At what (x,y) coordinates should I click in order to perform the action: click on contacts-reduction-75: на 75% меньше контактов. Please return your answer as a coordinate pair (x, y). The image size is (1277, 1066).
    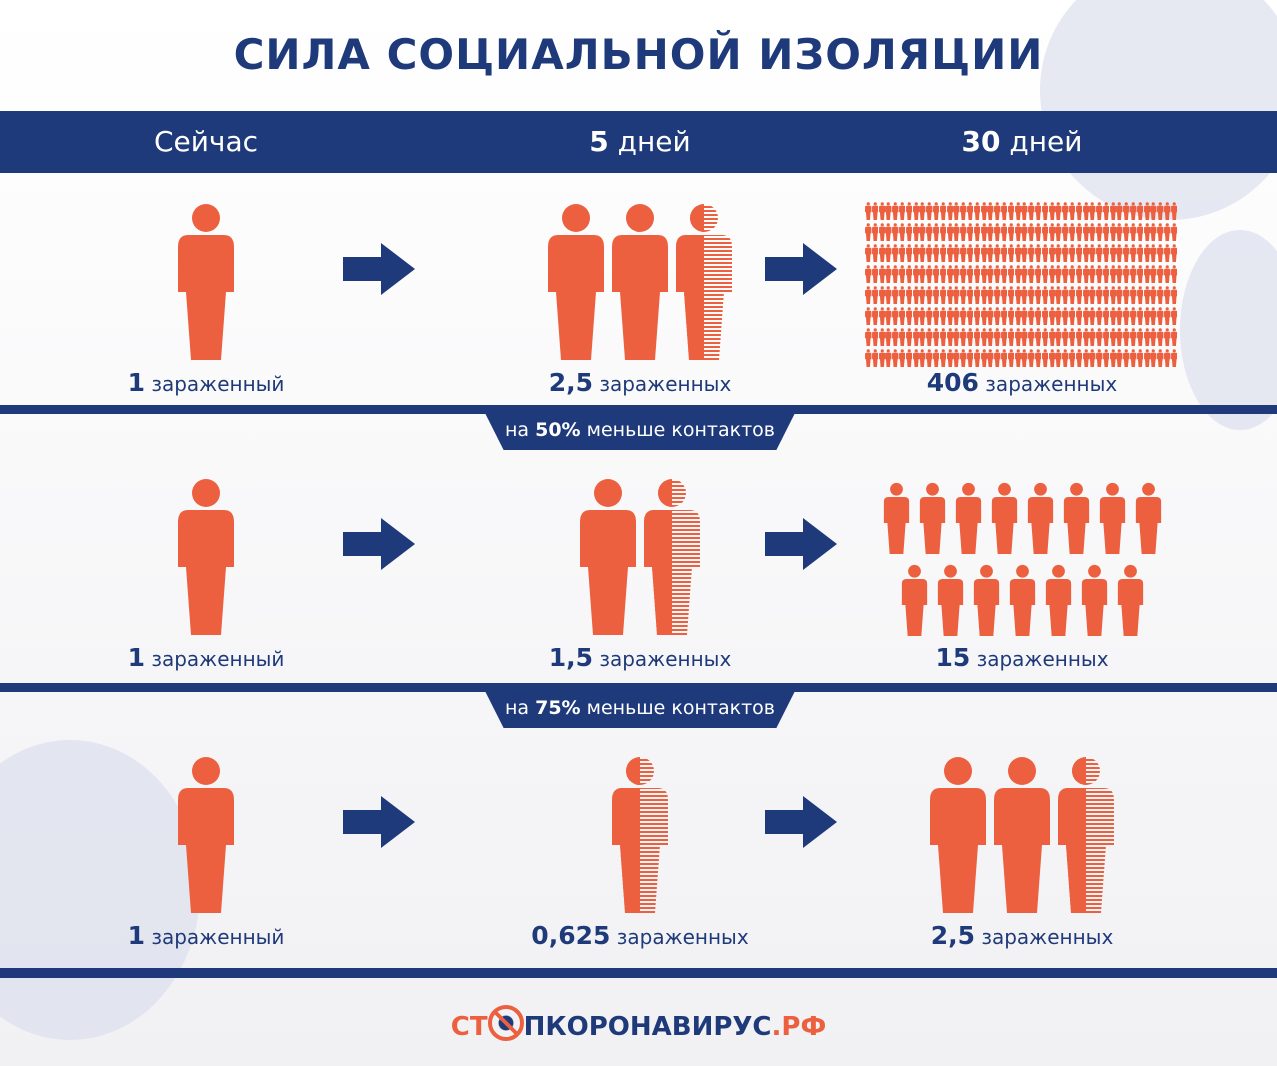
    Looking at the image, I should click on (640, 709).